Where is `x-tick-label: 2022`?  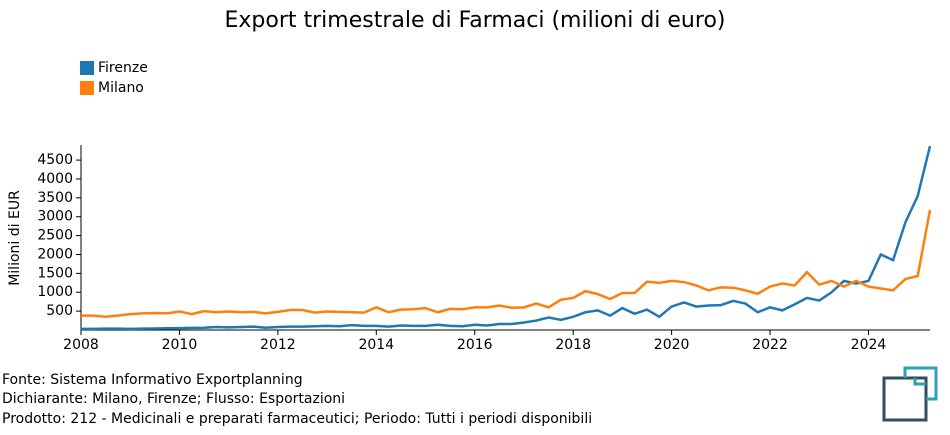
x-tick-label: 2022 is located at coordinates (770, 345).